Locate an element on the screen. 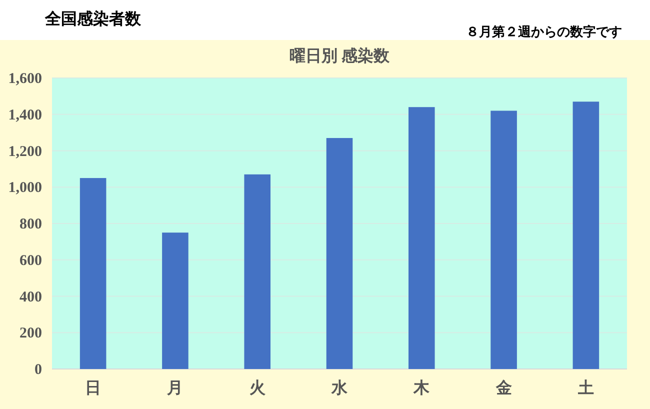 The image size is (650, 409). x-tick-label: 木 is located at coordinates (421, 388).